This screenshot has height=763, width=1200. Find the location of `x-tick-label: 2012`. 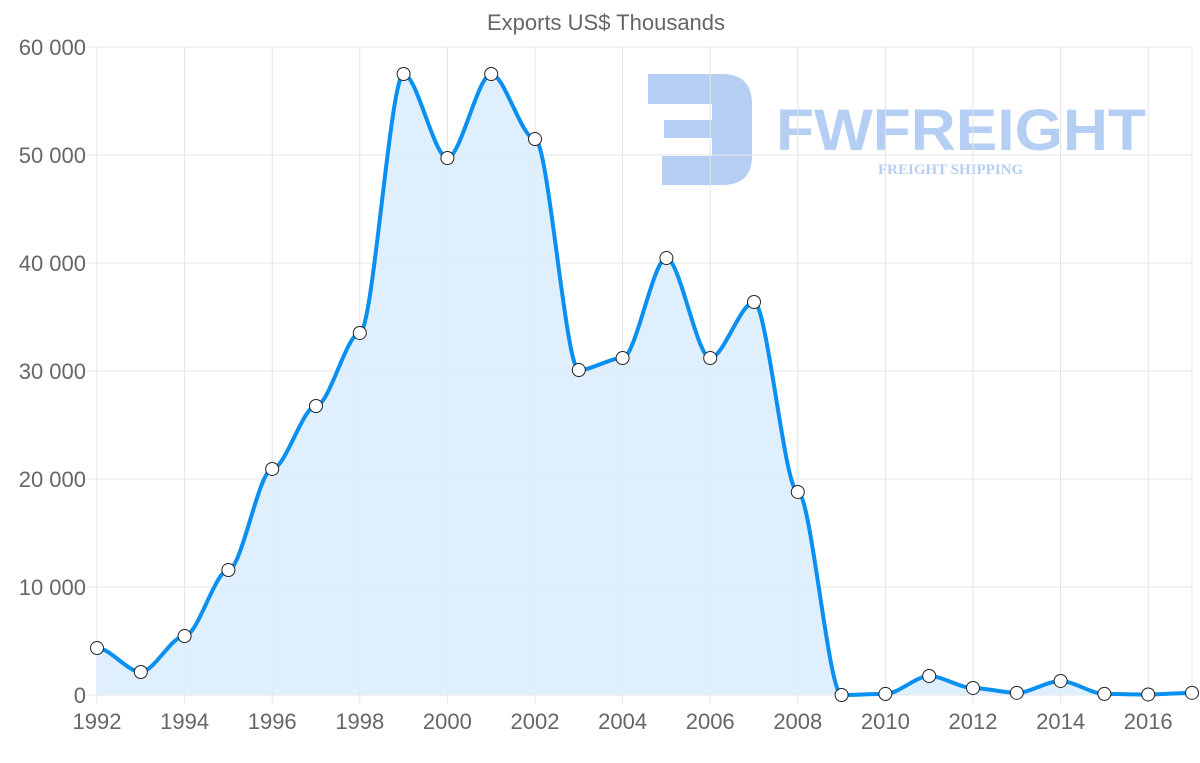

x-tick-label: 2012 is located at coordinates (973, 721).